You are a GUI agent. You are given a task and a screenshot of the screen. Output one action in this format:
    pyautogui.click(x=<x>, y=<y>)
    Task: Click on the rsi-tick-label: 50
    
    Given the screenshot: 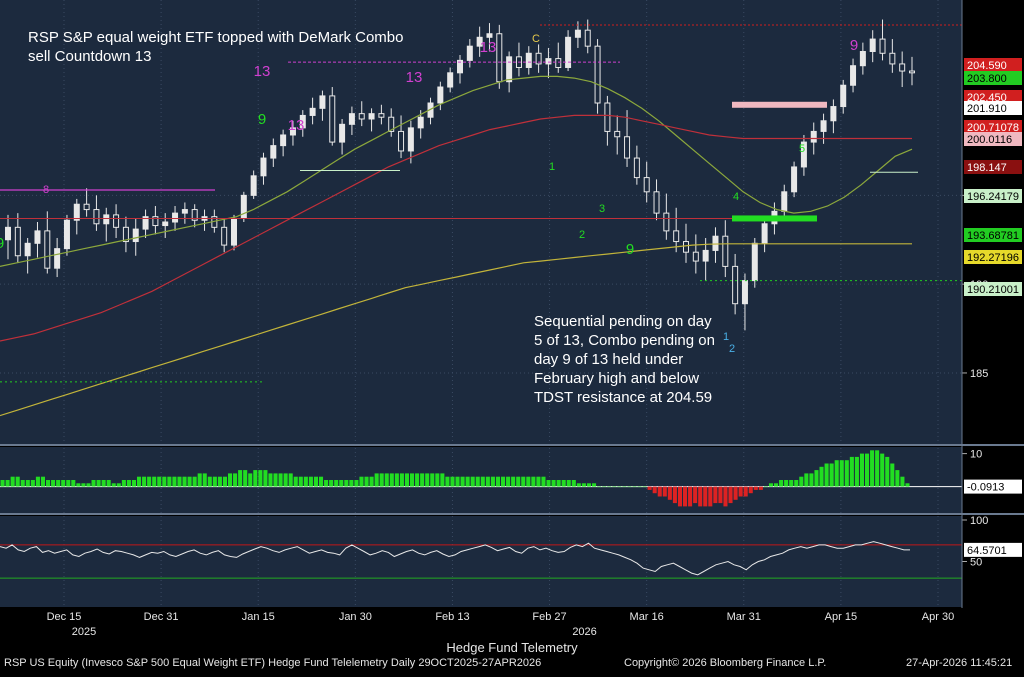 What is the action you would take?
    pyautogui.click(x=976, y=563)
    